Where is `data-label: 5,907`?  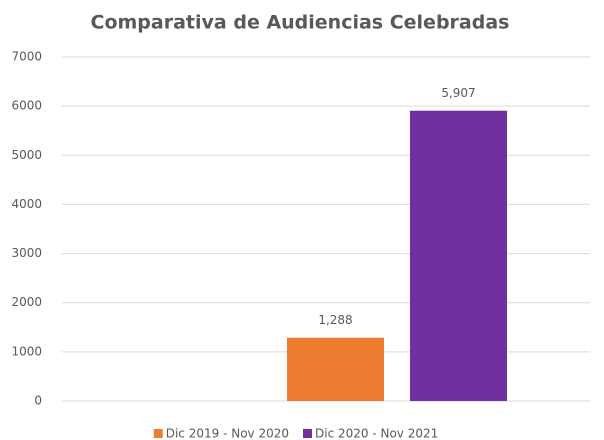
data-label: 5,907 is located at coordinates (458, 93).